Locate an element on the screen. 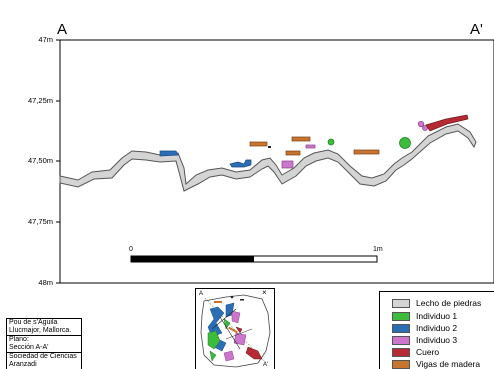  scale-bar-filled is located at coordinates (192, 259).